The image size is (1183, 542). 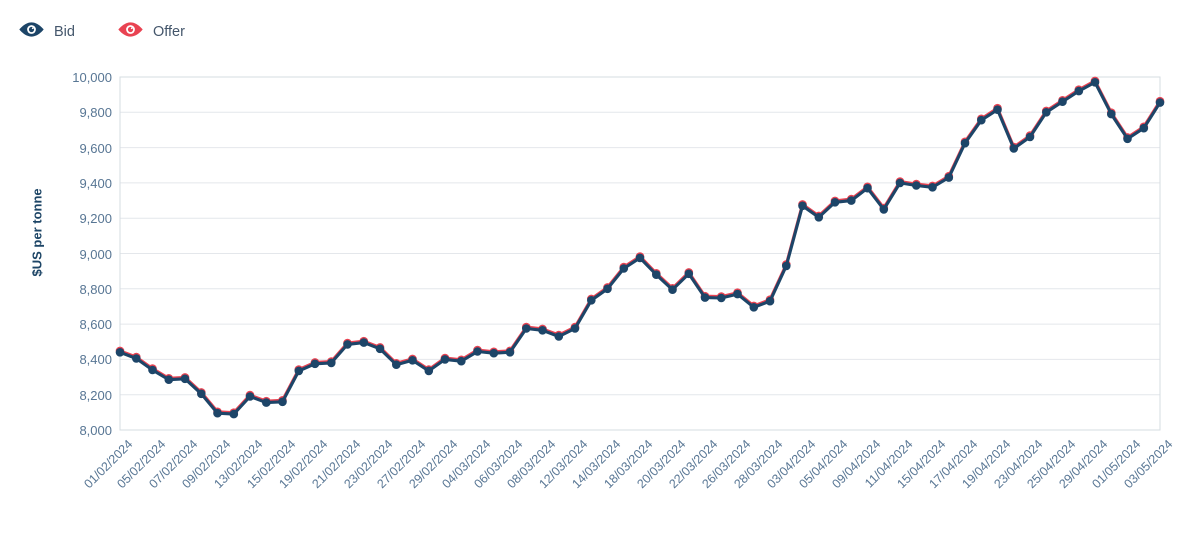 What do you see at coordinates (95, 325) in the screenshot?
I see `y-tick-label: 8,600` at bounding box center [95, 325].